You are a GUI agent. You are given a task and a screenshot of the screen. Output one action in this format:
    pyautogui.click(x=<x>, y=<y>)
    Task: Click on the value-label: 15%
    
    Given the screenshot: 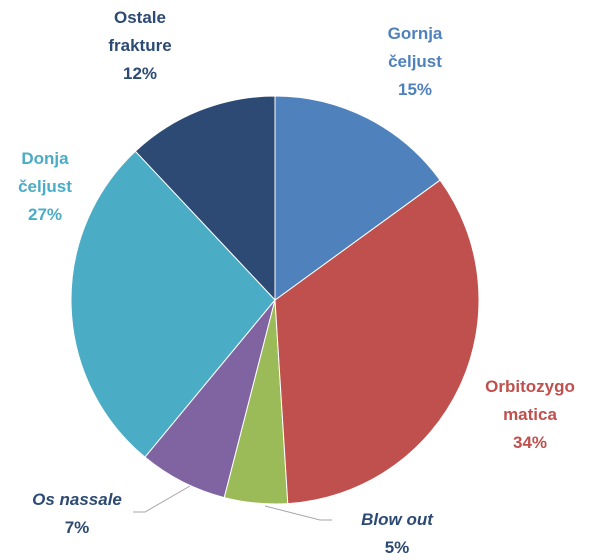 What is the action you would take?
    pyautogui.click(x=415, y=89)
    